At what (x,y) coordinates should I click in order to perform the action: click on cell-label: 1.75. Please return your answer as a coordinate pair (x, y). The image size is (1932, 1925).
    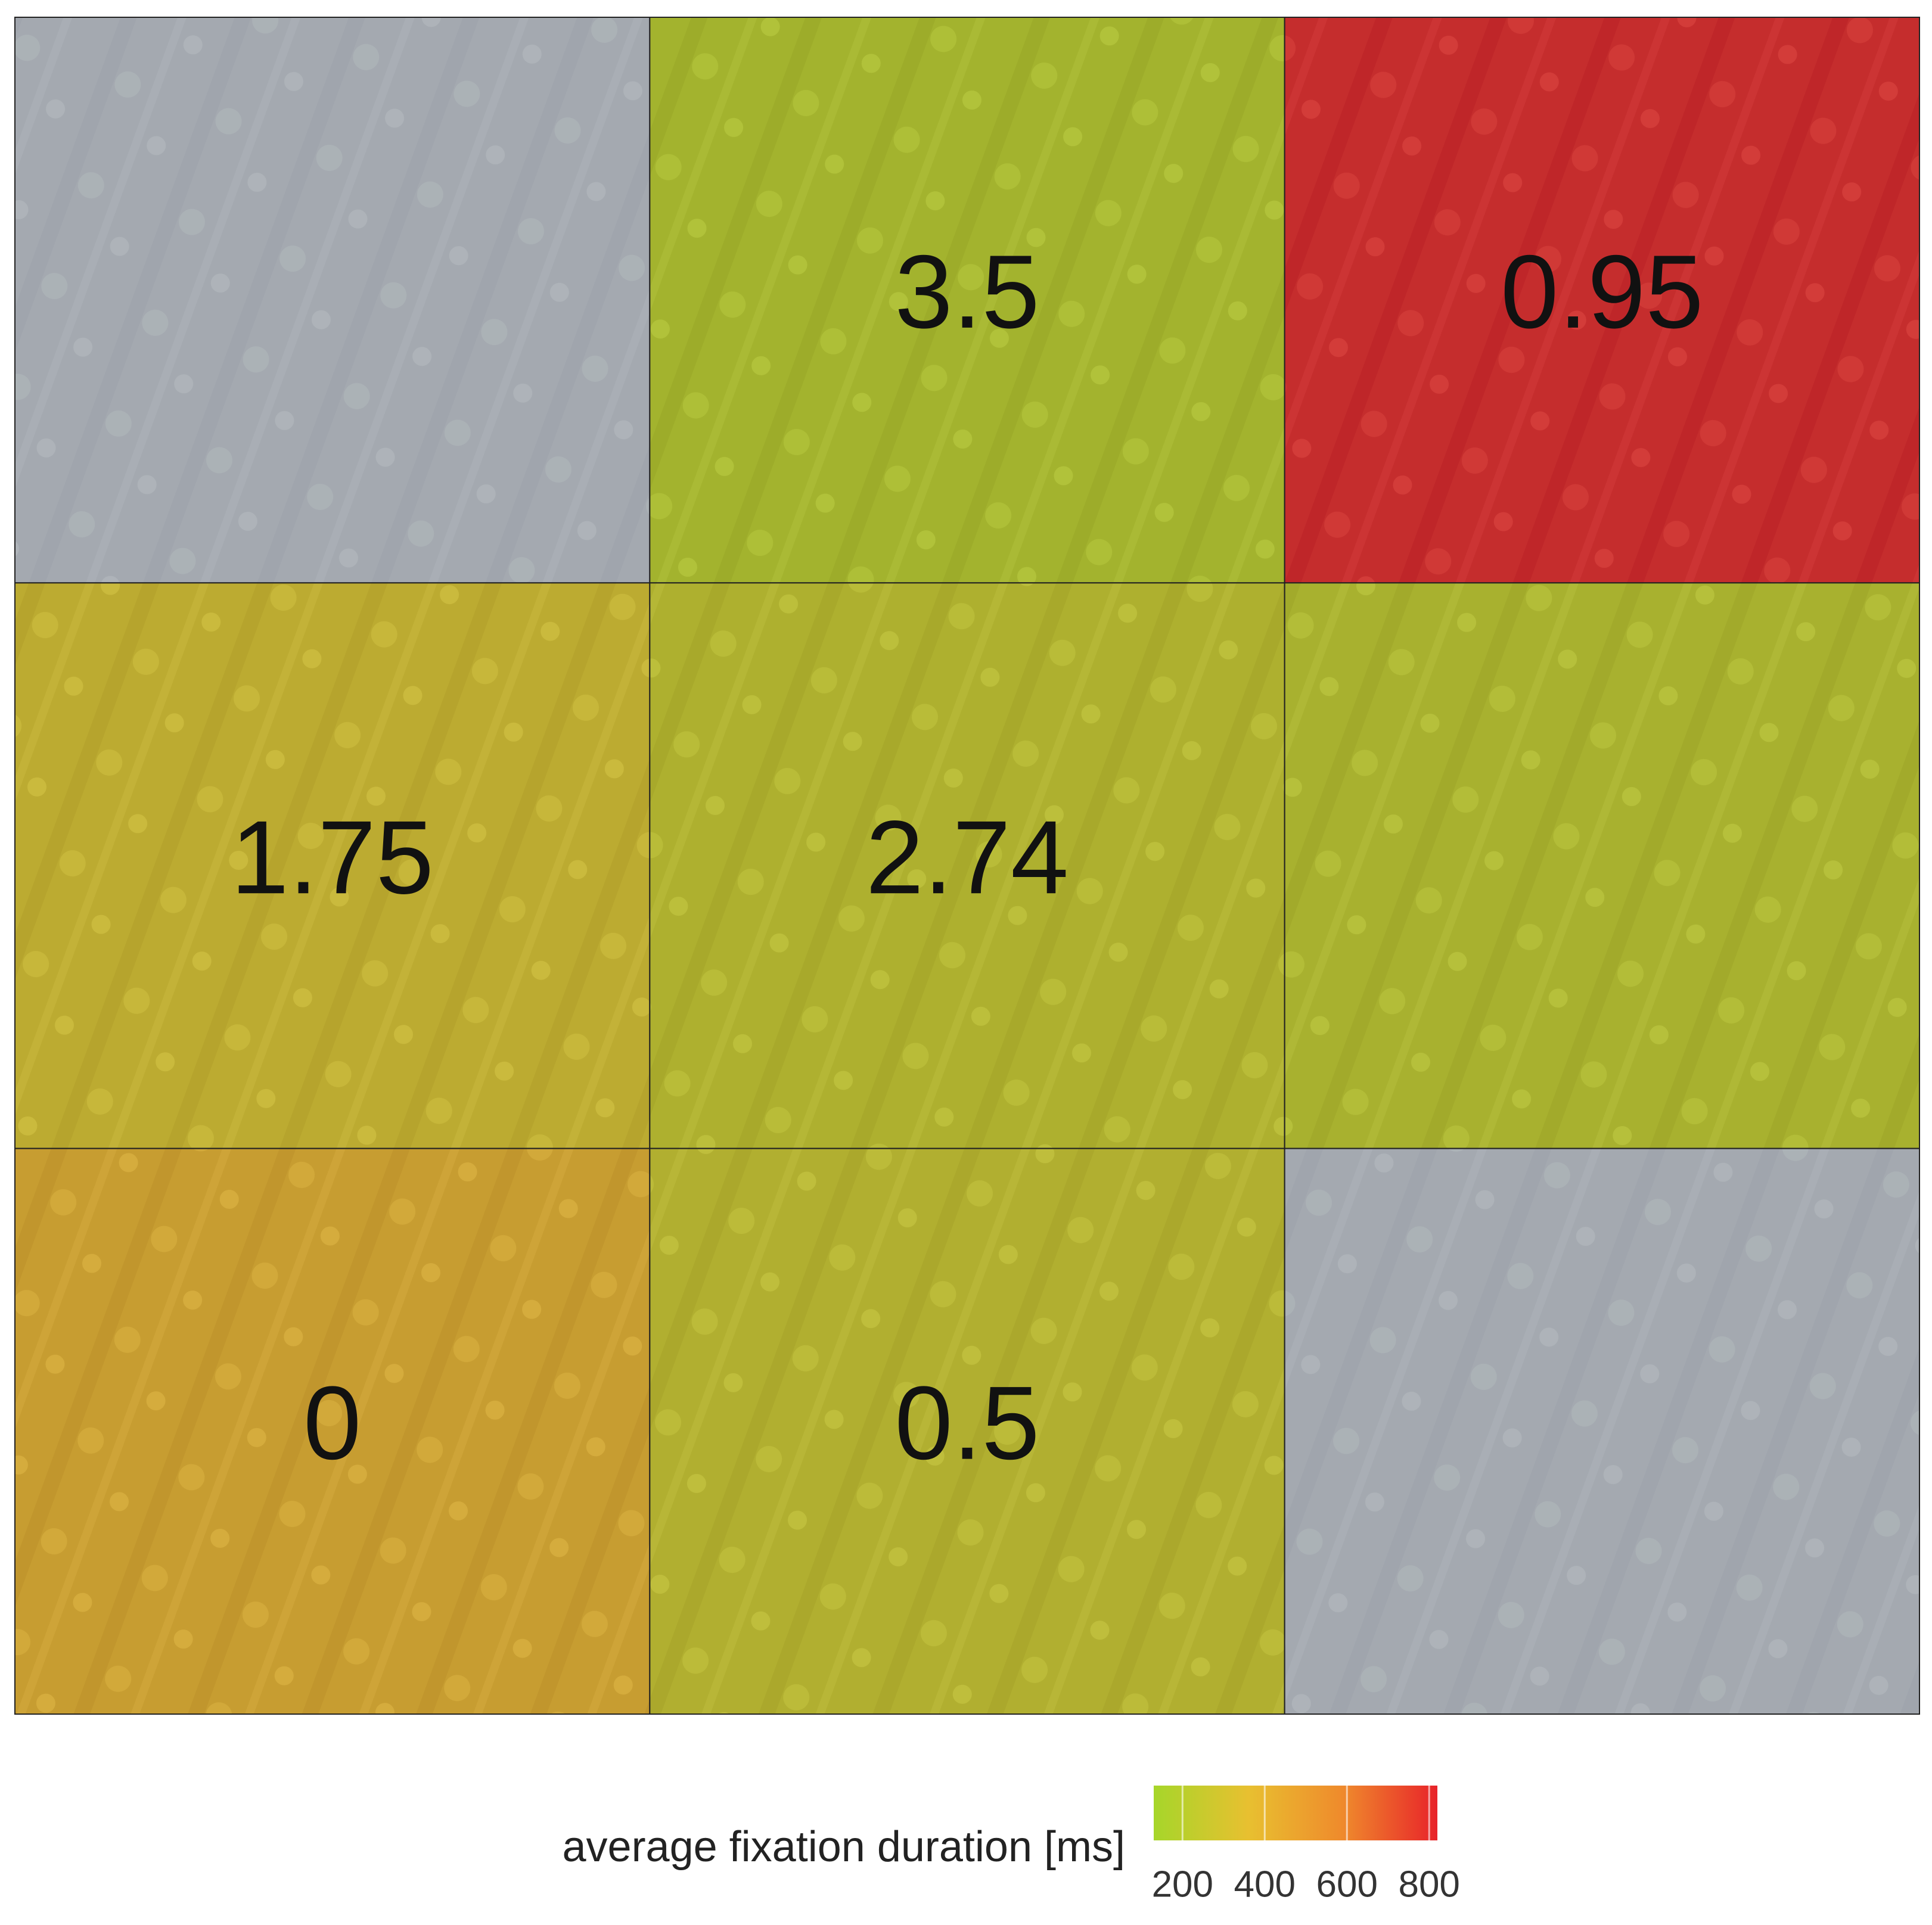
    Looking at the image, I should click on (332, 858).